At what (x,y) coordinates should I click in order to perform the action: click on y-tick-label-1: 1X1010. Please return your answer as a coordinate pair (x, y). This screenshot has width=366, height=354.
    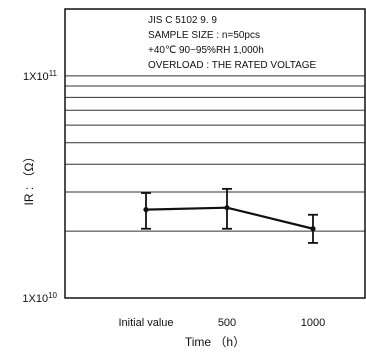
    Looking at the image, I should click on (39, 298).